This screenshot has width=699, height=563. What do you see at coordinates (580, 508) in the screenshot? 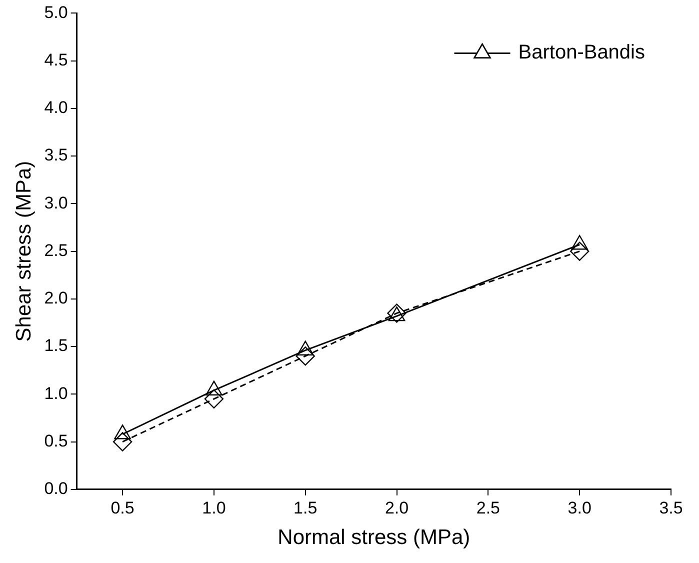
I see `x-tick-label: 3.0` at bounding box center [580, 508].